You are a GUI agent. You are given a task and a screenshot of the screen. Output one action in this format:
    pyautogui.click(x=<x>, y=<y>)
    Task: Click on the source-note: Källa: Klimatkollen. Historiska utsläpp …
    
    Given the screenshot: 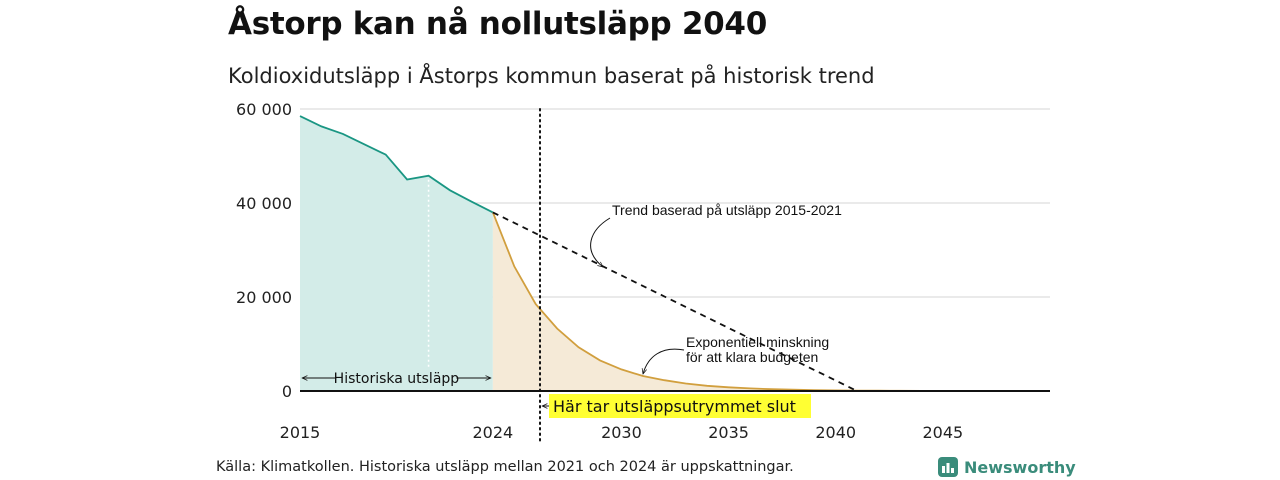 What is the action you would take?
    pyautogui.click(x=505, y=467)
    